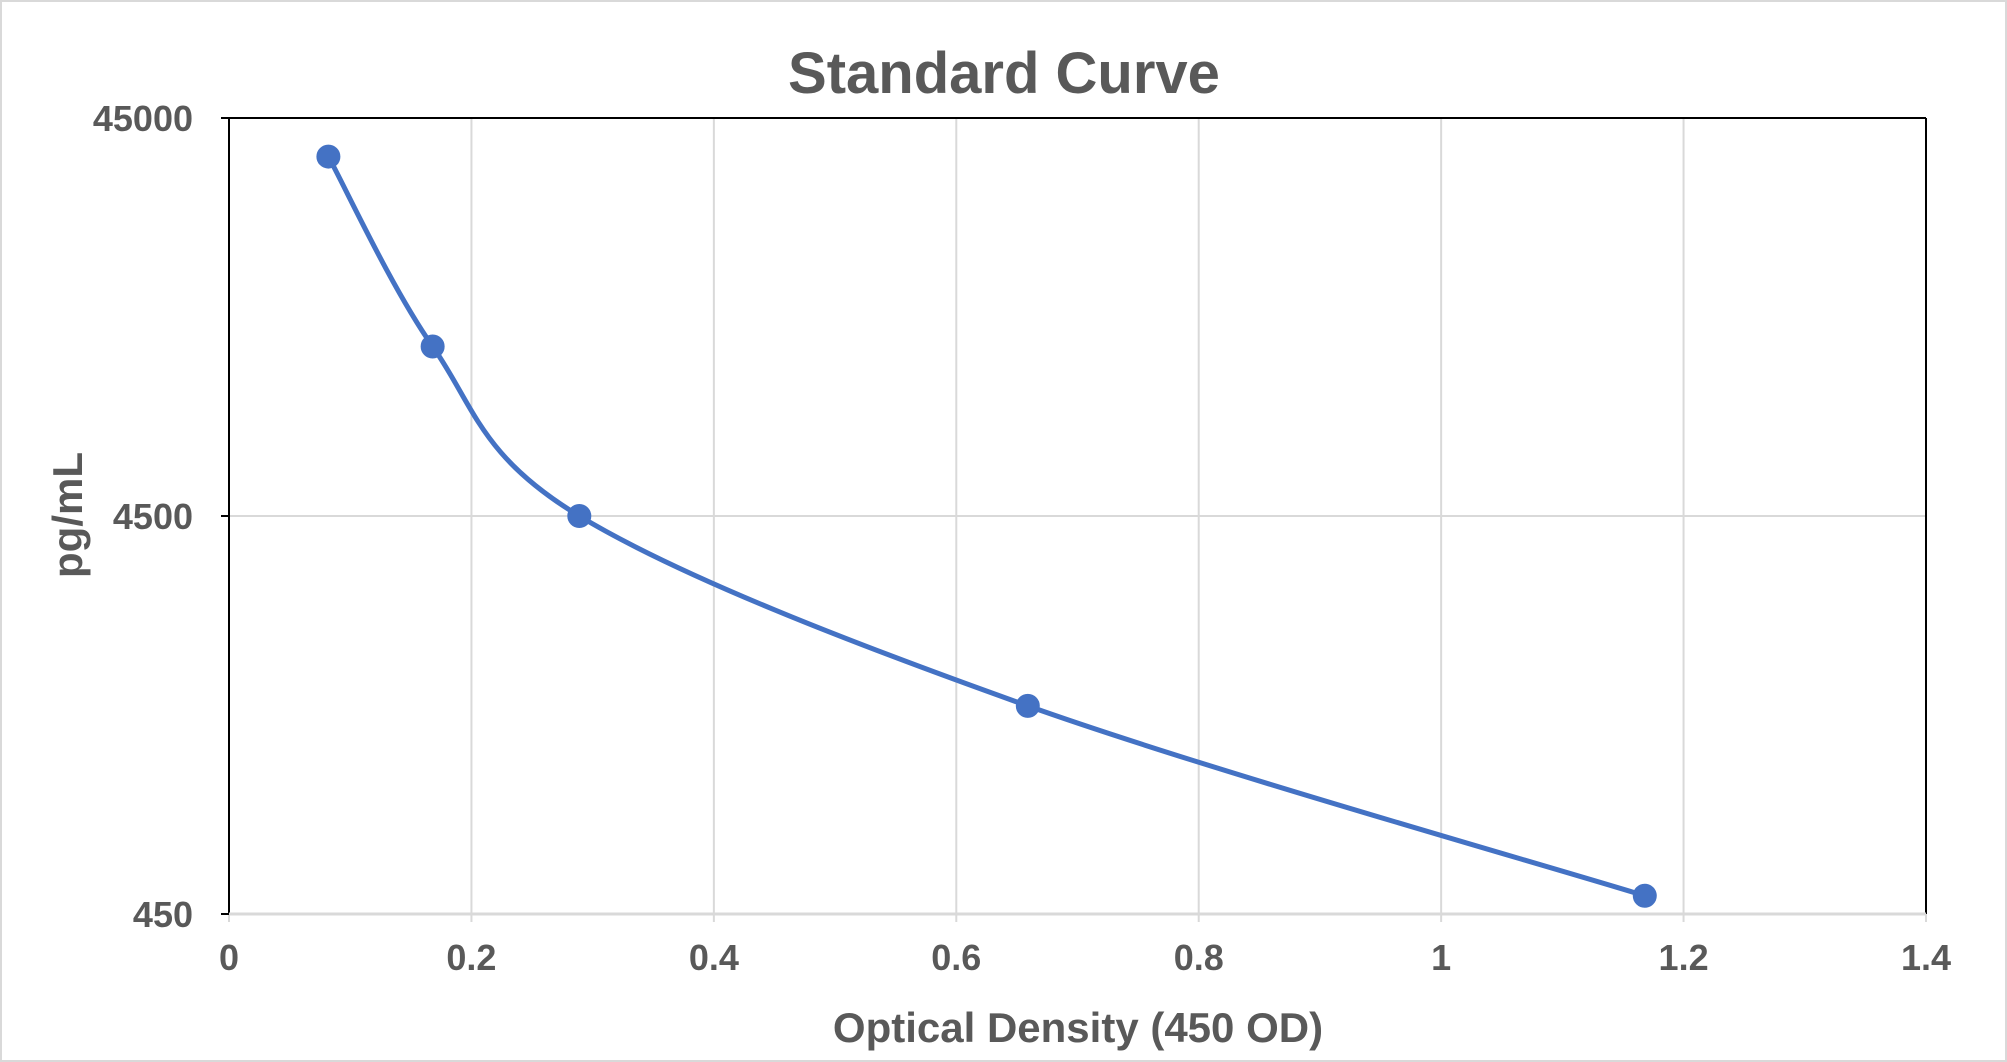 The image size is (2007, 1062). I want to click on y-axis-tick-labels: 450 4500 45000, so click(143, 516).